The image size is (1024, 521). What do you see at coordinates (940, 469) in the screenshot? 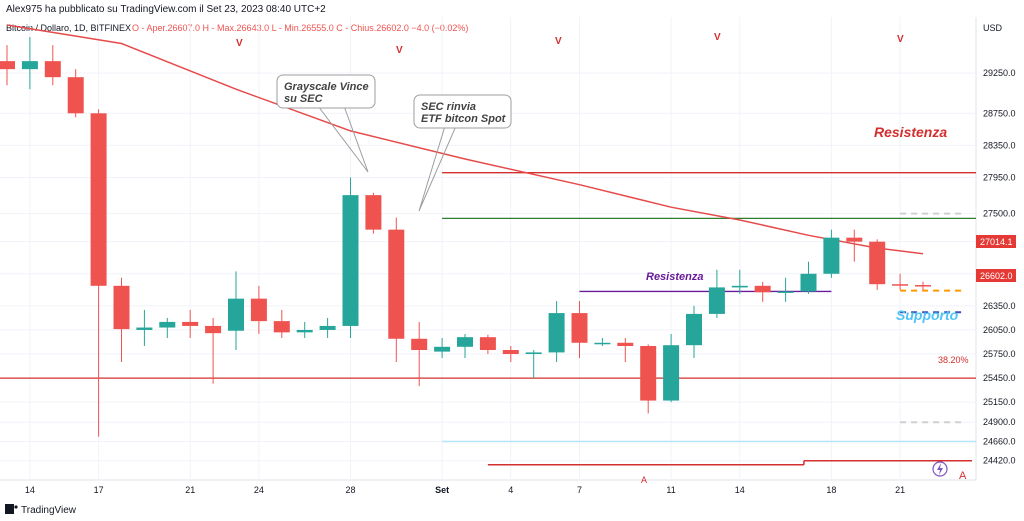
I see `lightning-icon` at bounding box center [940, 469].